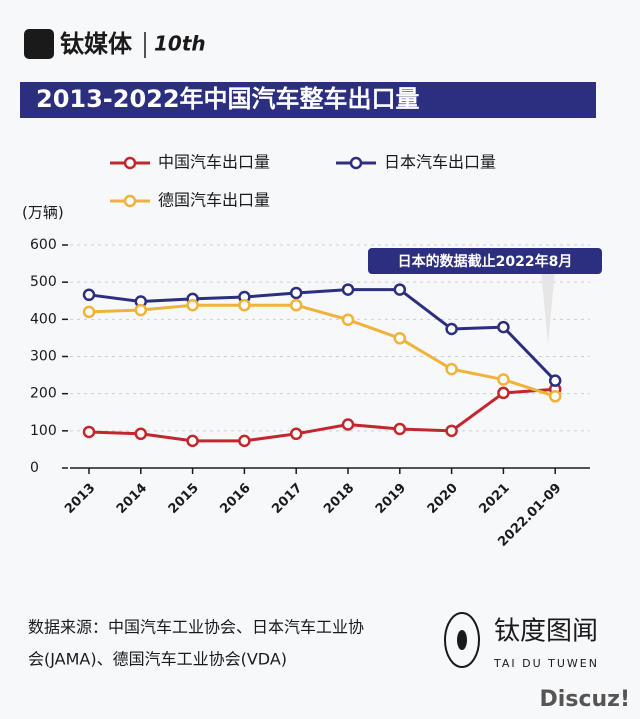 The height and width of the screenshot is (719, 640). I want to click on annotation-pointer, so click(548, 307).